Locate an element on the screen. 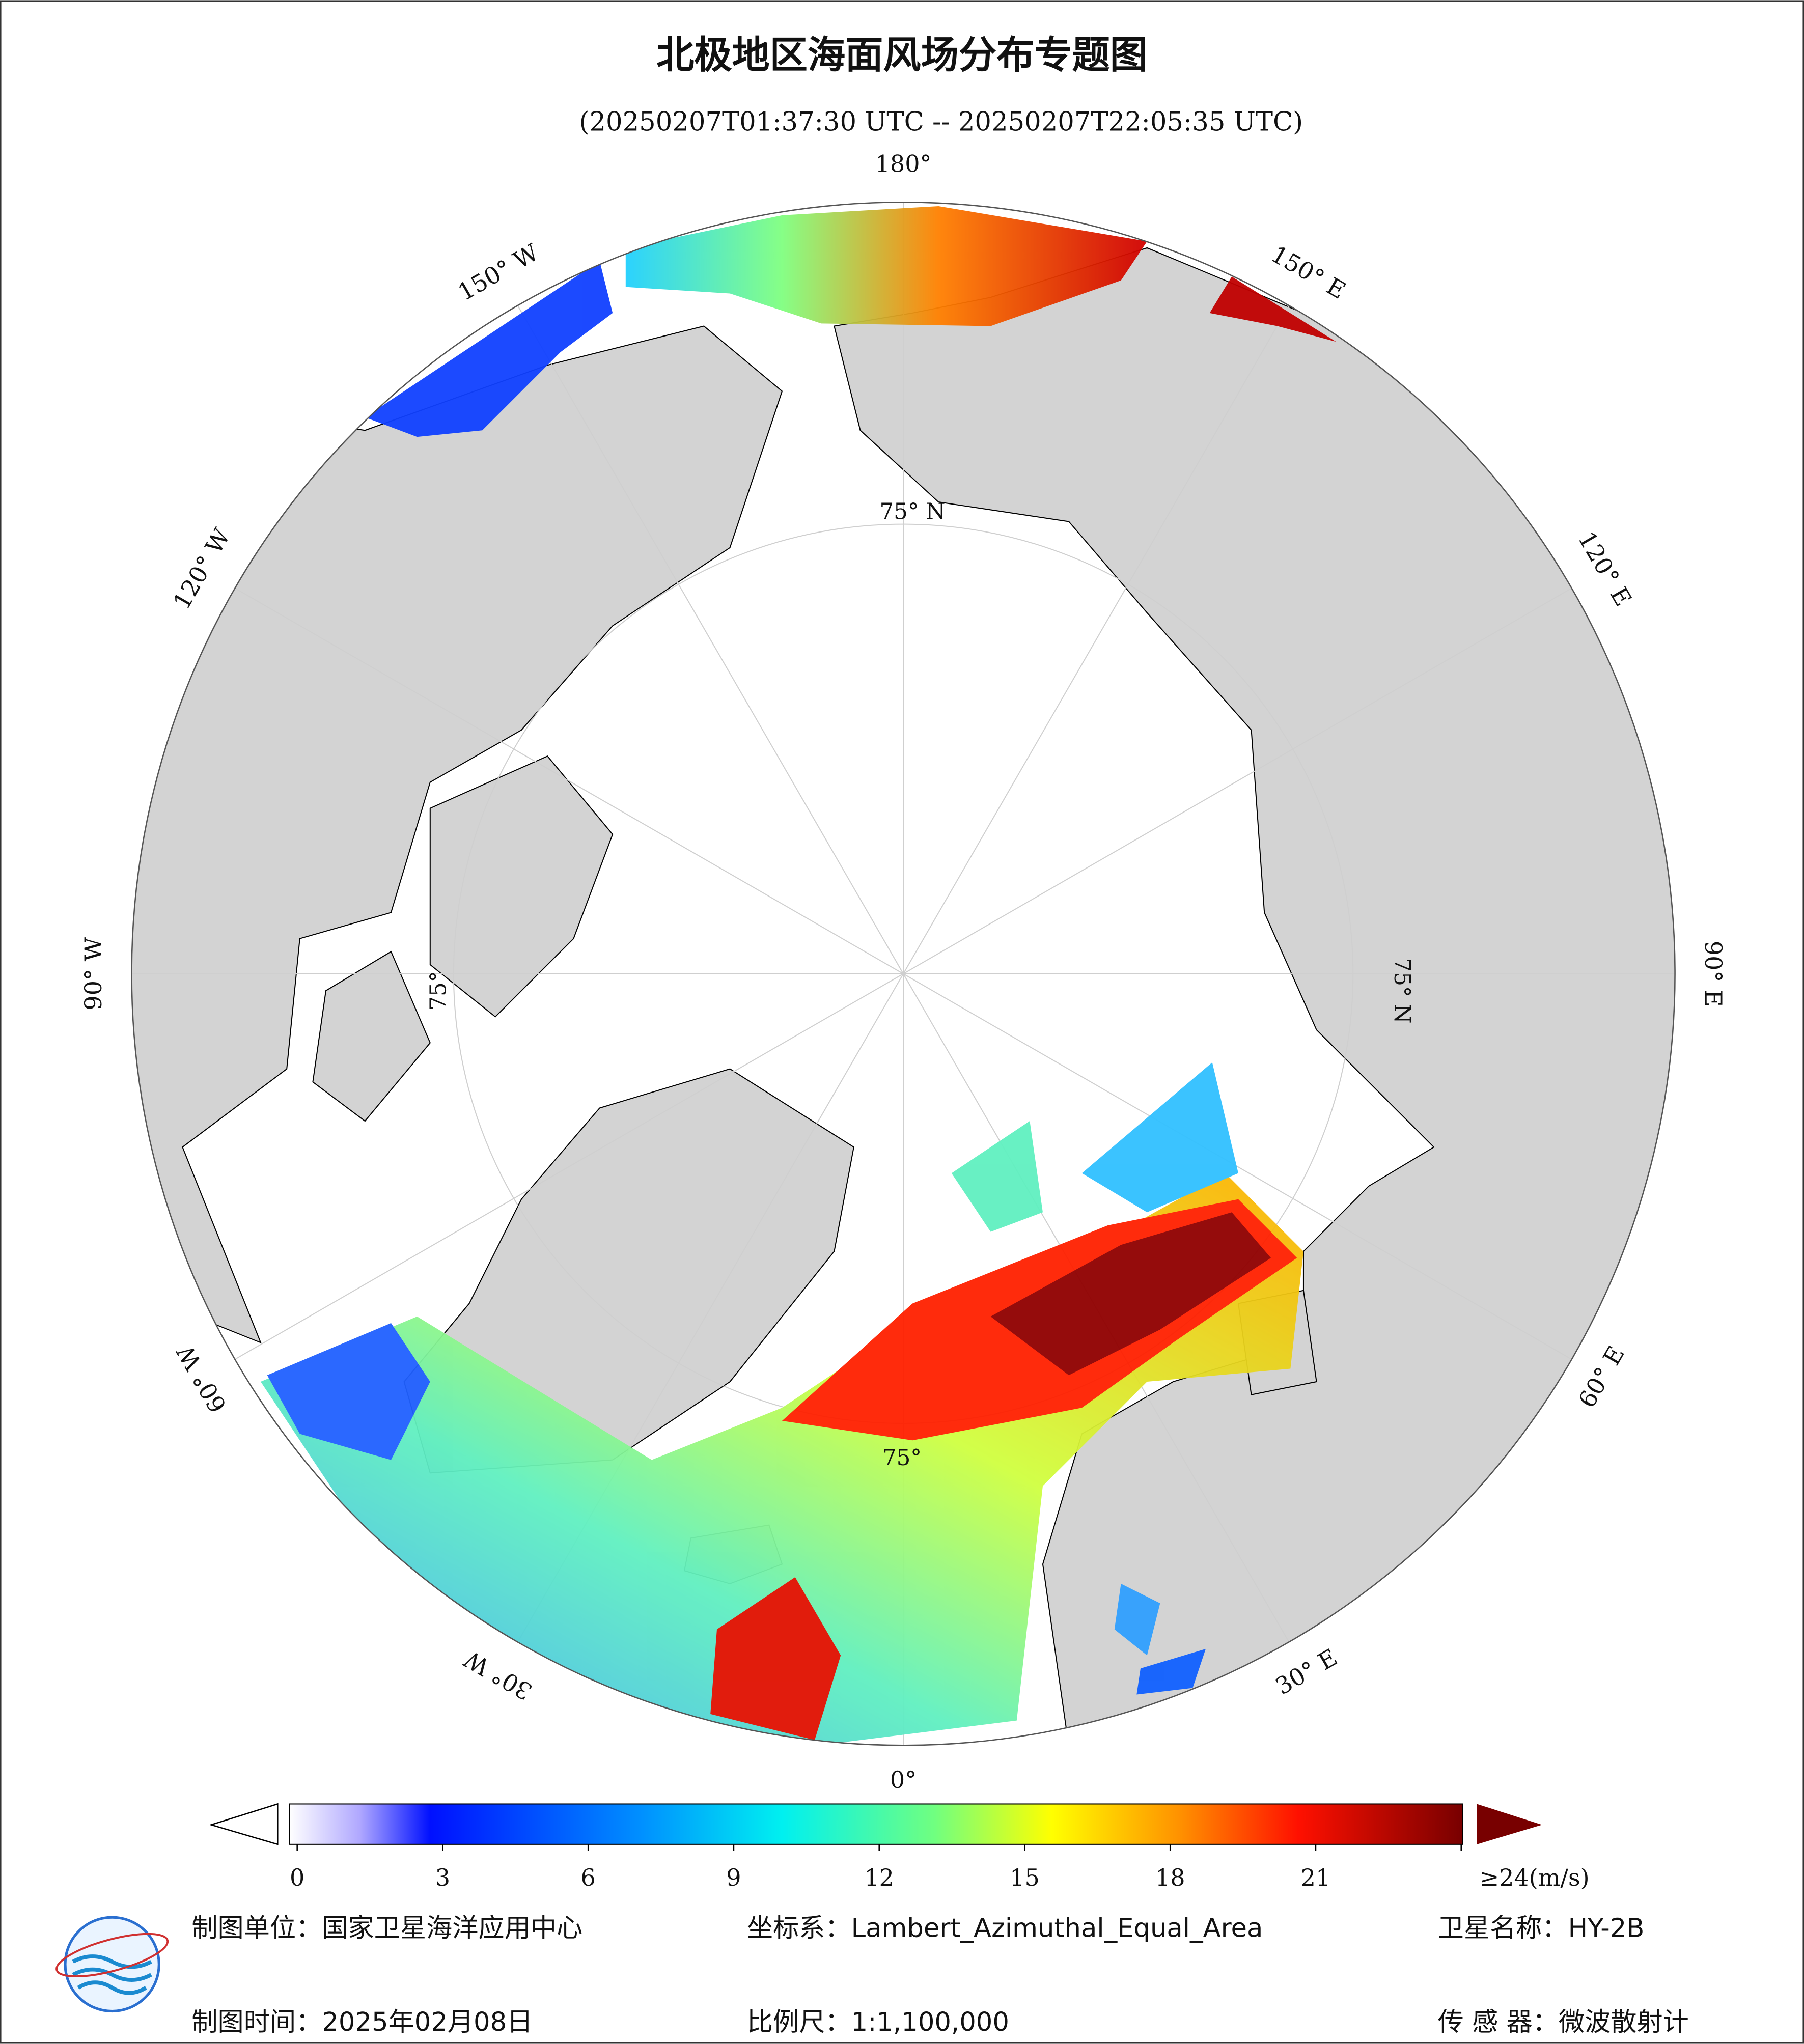 The width and height of the screenshot is (1804, 2044). colorbar-tick-label: 18 is located at coordinates (1170, 1877).